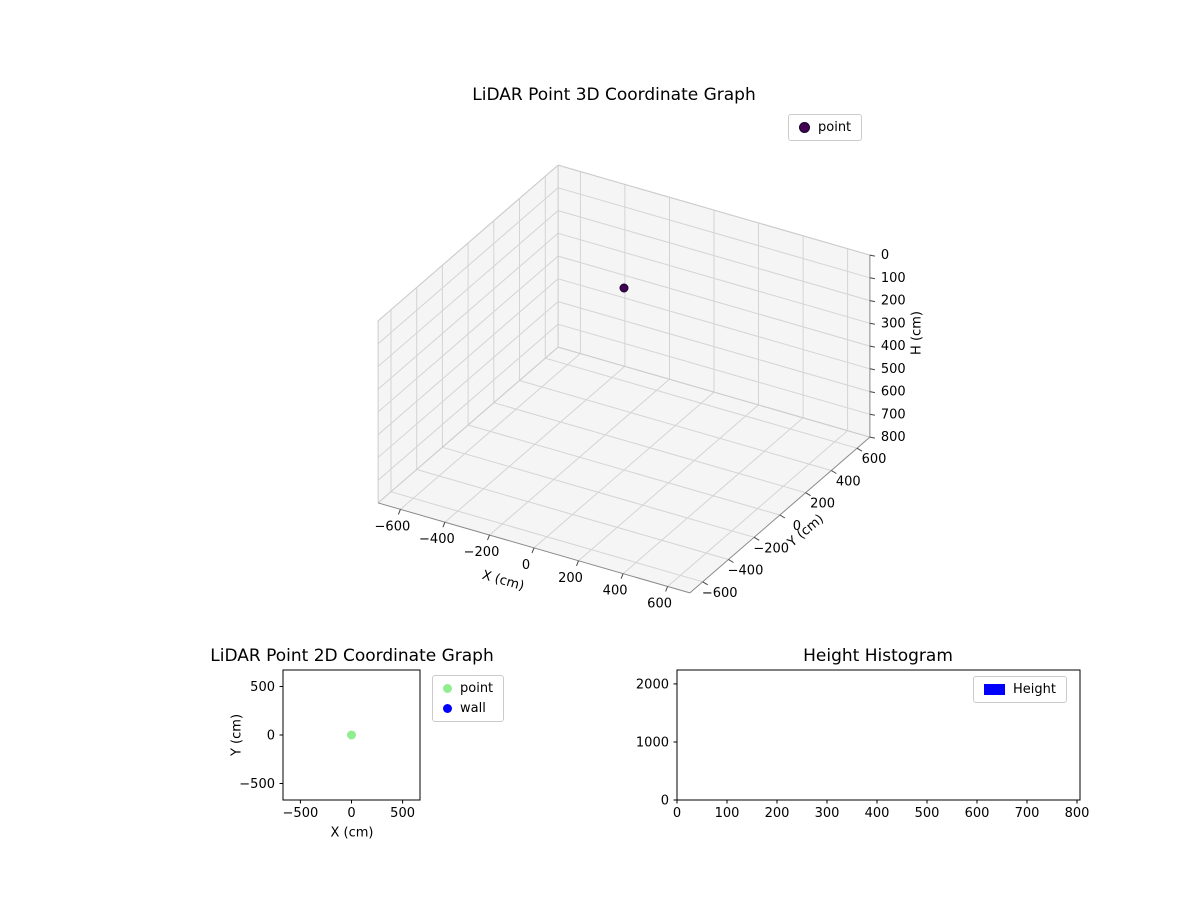 The width and height of the screenshot is (1200, 900). What do you see at coordinates (614, 95) in the screenshot?
I see `plot3d-title: LiDAR Point 3D Coordinate Graph` at bounding box center [614, 95].